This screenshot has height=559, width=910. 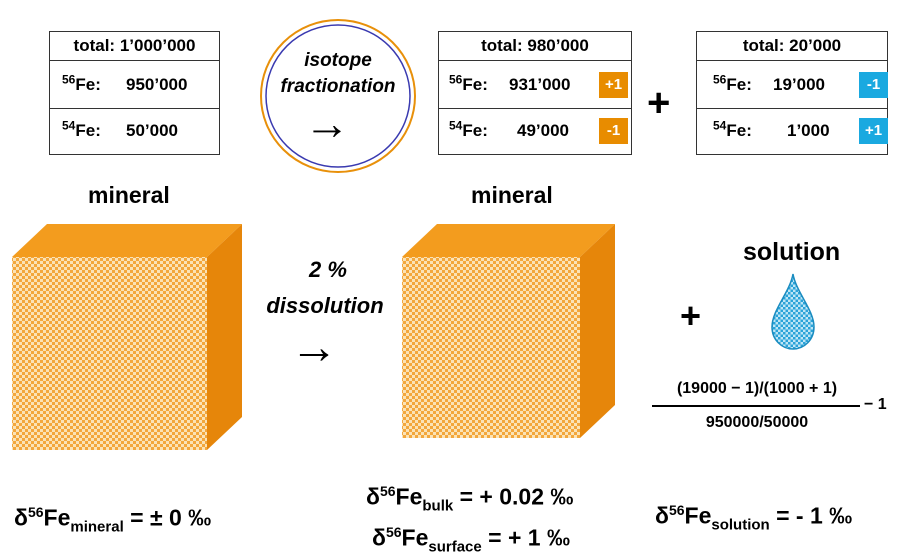 What do you see at coordinates (134, 46) in the screenshot?
I see `box-total-label: total: 1’000’000` at bounding box center [134, 46].